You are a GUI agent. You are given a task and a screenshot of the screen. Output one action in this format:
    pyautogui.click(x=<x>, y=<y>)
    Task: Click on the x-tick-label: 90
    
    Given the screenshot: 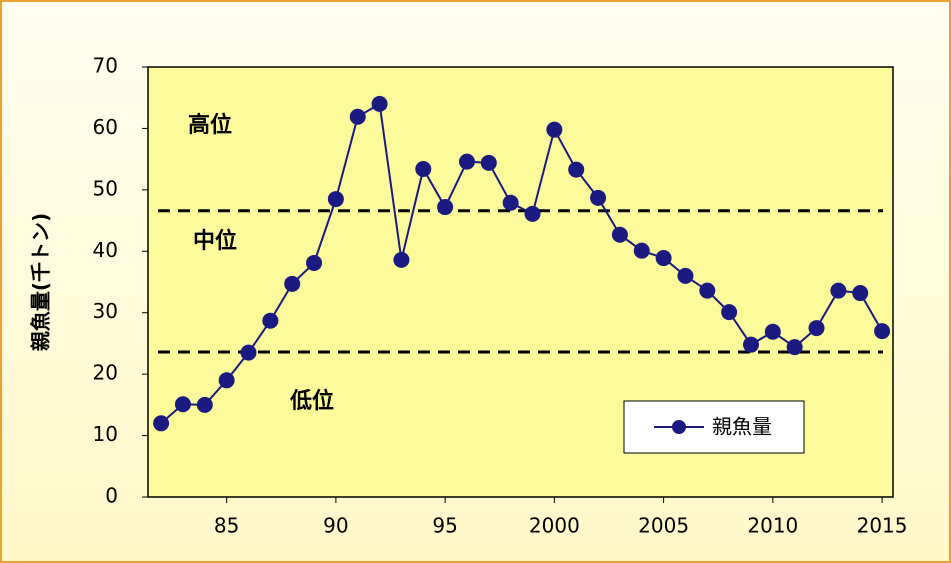 What is the action you would take?
    pyautogui.click(x=335, y=526)
    